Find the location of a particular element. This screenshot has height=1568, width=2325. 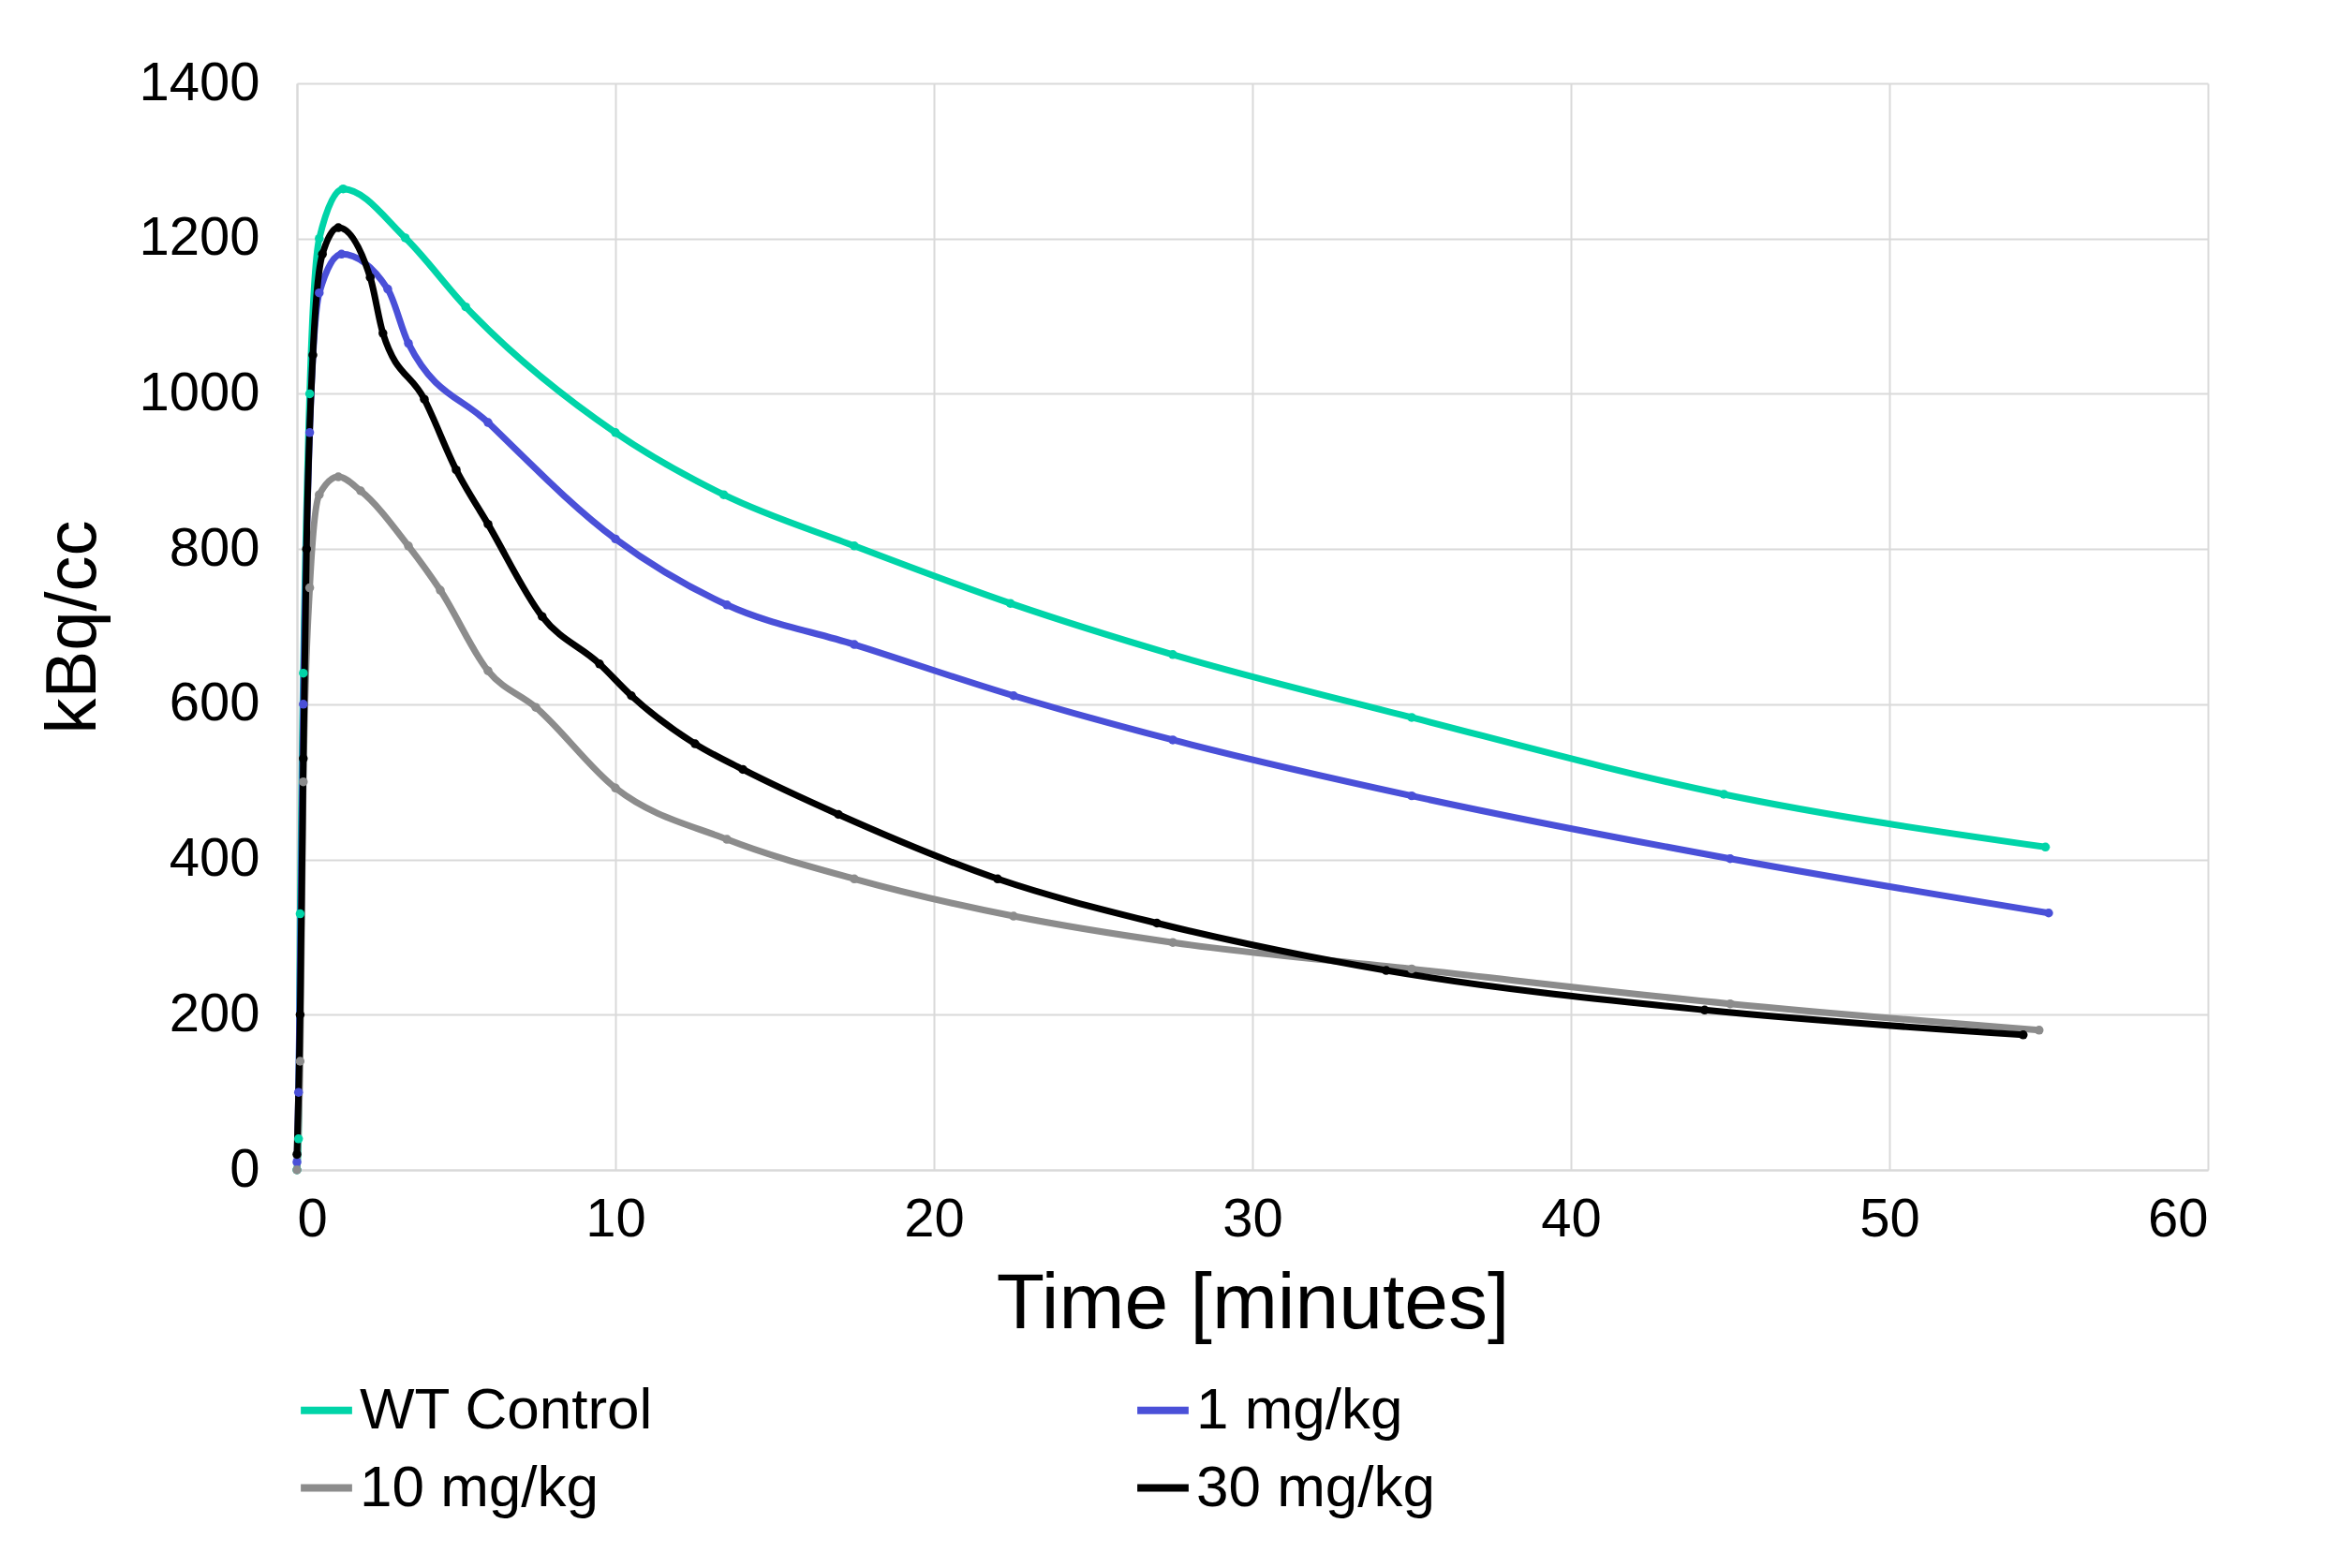

y-tick-label: 1400 is located at coordinates (200, 80).